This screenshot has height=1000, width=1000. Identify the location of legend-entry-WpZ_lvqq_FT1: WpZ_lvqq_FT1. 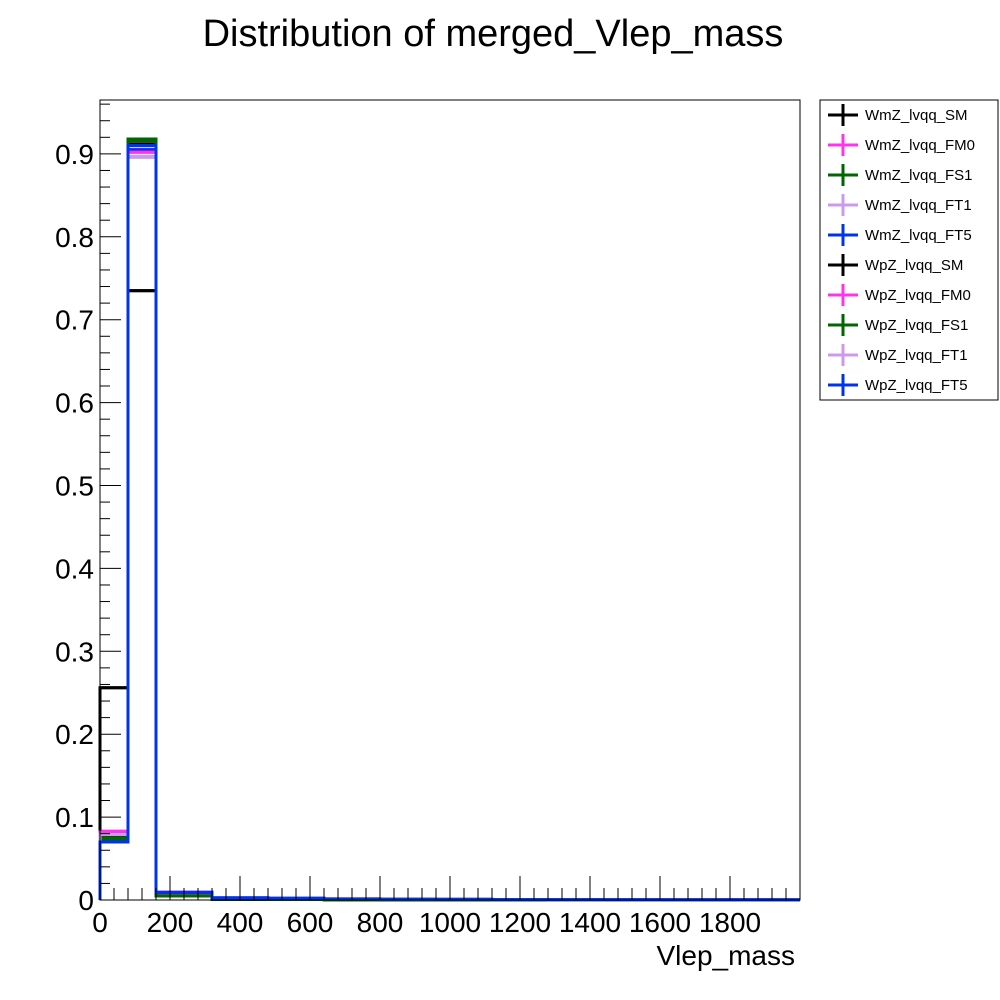
(898, 355).